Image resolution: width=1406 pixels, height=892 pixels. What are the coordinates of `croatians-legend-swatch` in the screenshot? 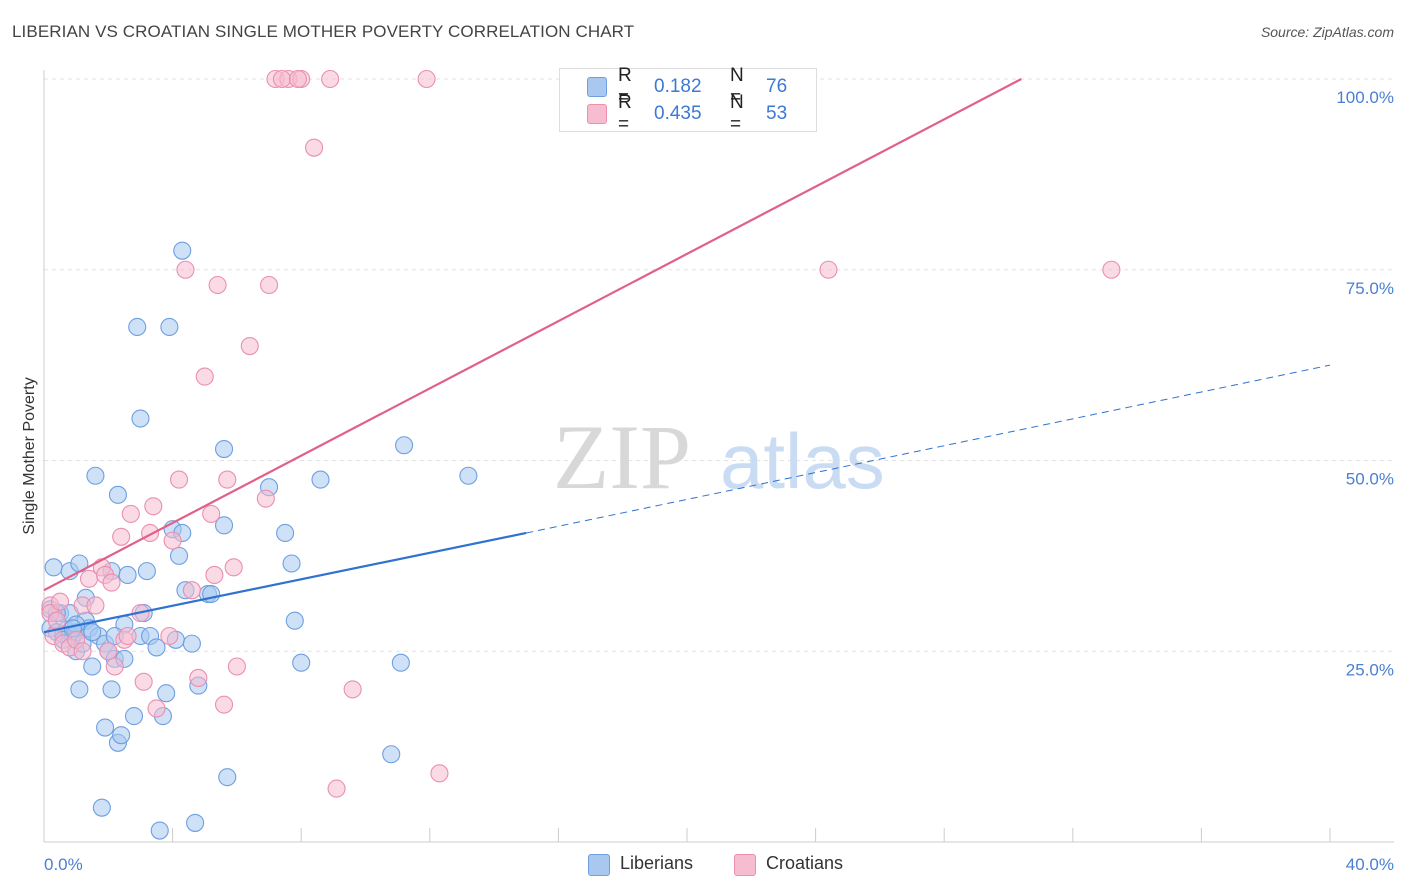 It's located at (745, 865).